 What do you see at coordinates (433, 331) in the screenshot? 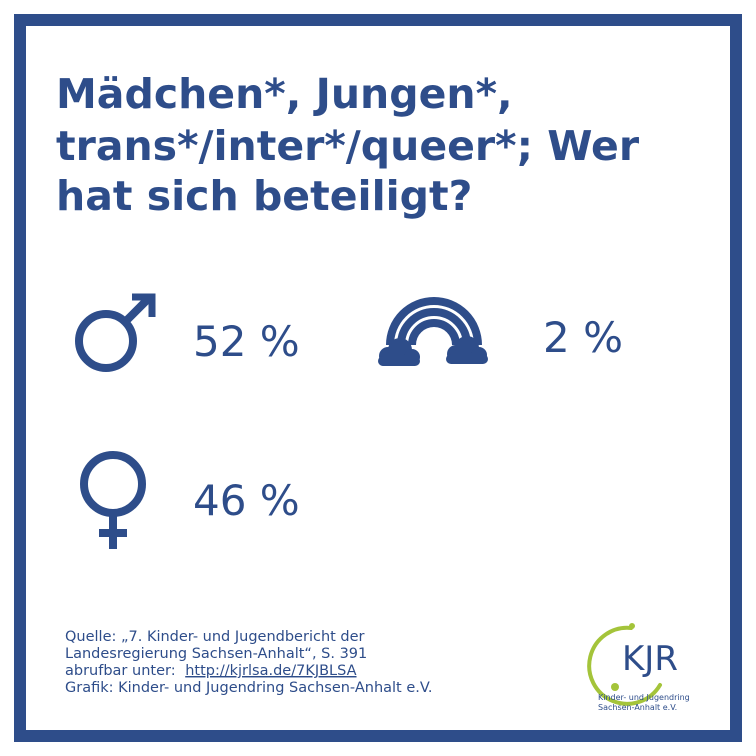
I see `rainbow-icon` at bounding box center [433, 331].